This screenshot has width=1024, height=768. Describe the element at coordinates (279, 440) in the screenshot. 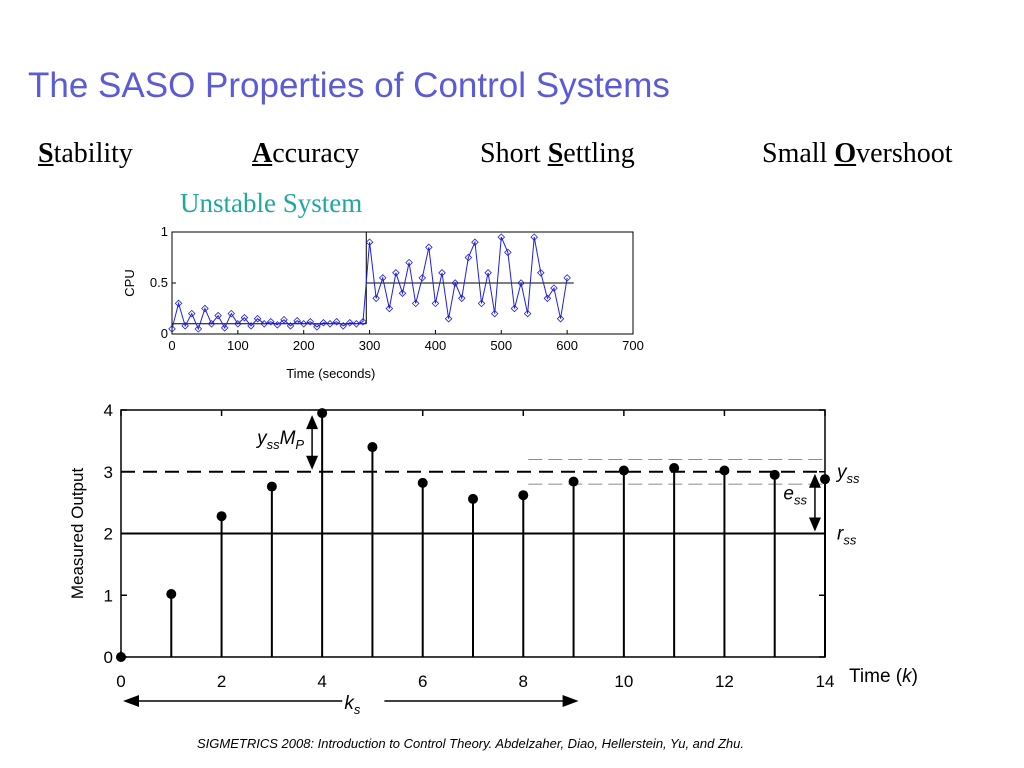

I see `overshoot-label: yssMP` at that location.